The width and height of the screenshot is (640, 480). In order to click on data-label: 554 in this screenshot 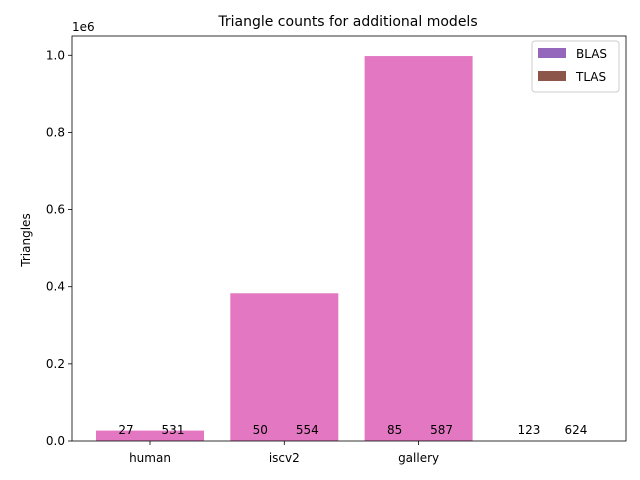, I will do `click(307, 430)`.